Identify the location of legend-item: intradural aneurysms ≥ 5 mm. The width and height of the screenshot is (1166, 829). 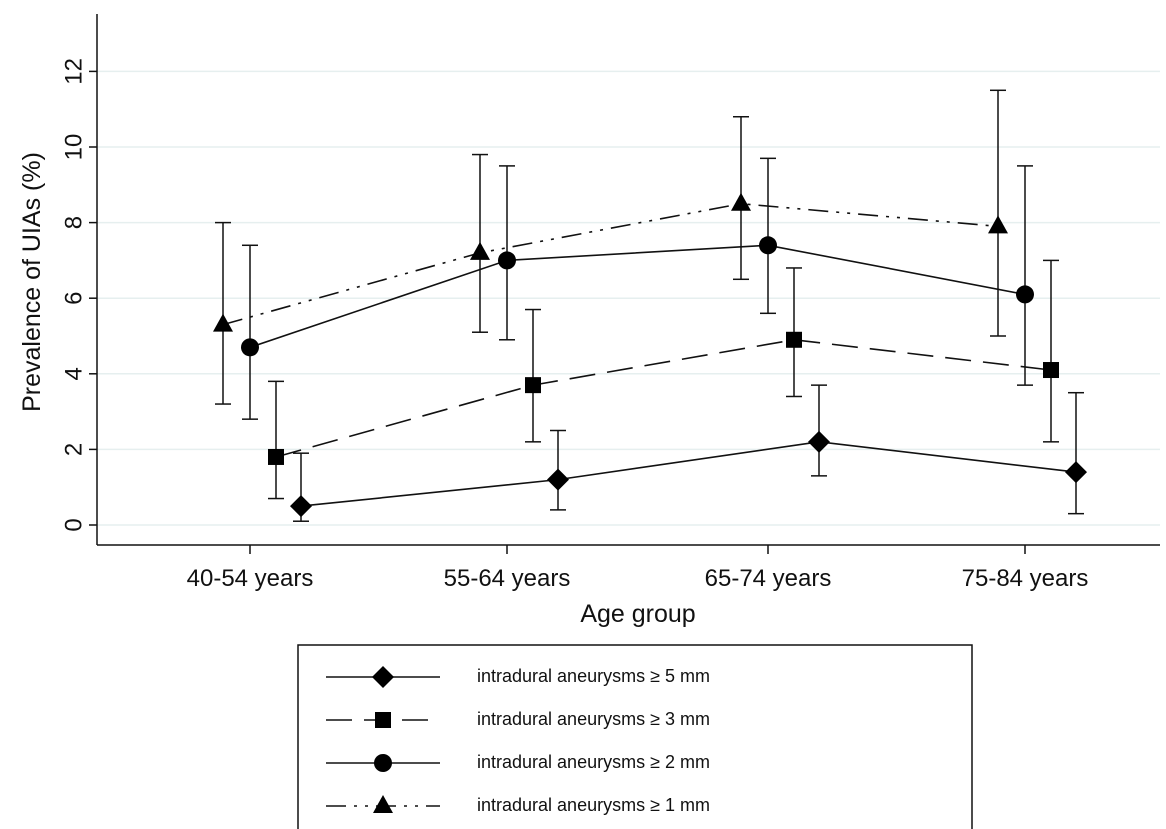
(518, 677).